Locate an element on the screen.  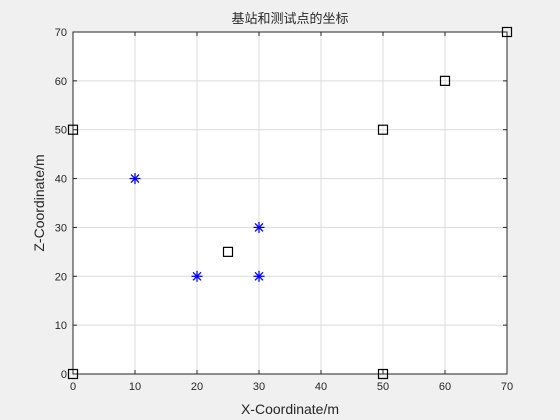
x-tick-label: 20 is located at coordinates (197, 387).